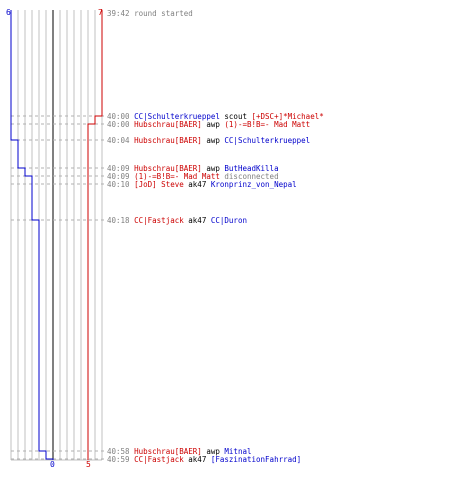 The image size is (450, 500). I want to click on weapon-label: scout, so click(235, 116).